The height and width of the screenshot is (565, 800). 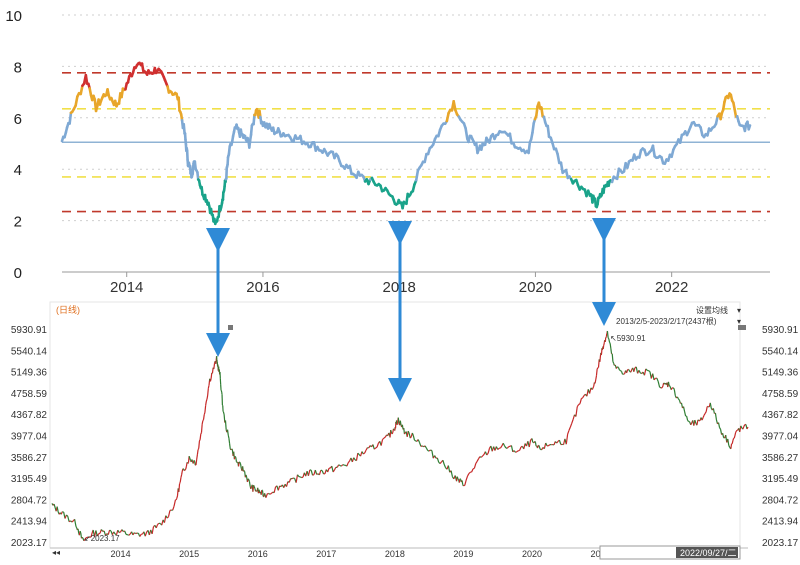 I want to click on bottom-y-tick-label-left: 3977.04, so click(x=29, y=437).